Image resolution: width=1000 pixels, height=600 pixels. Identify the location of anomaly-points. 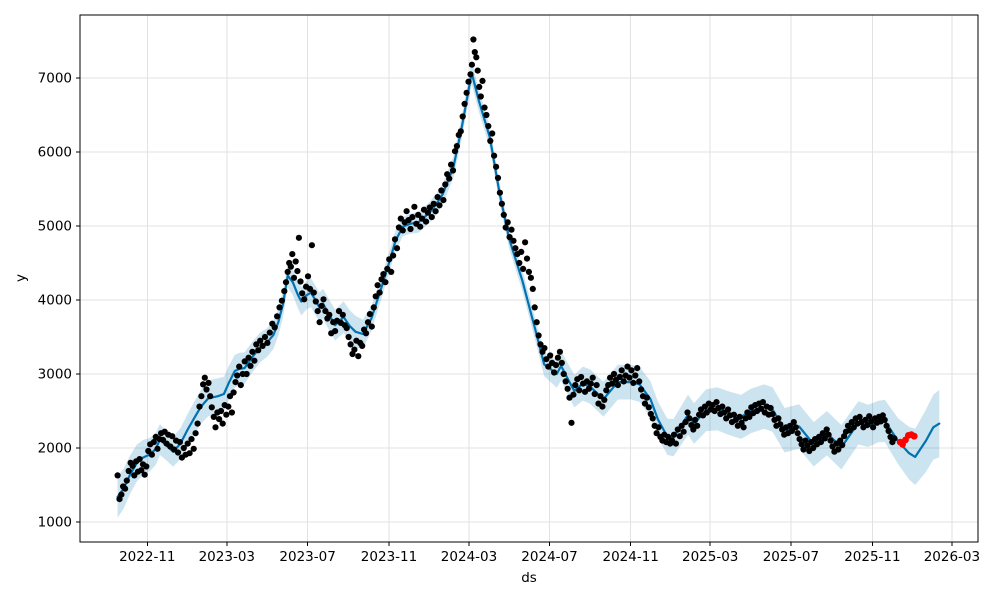
(907, 439).